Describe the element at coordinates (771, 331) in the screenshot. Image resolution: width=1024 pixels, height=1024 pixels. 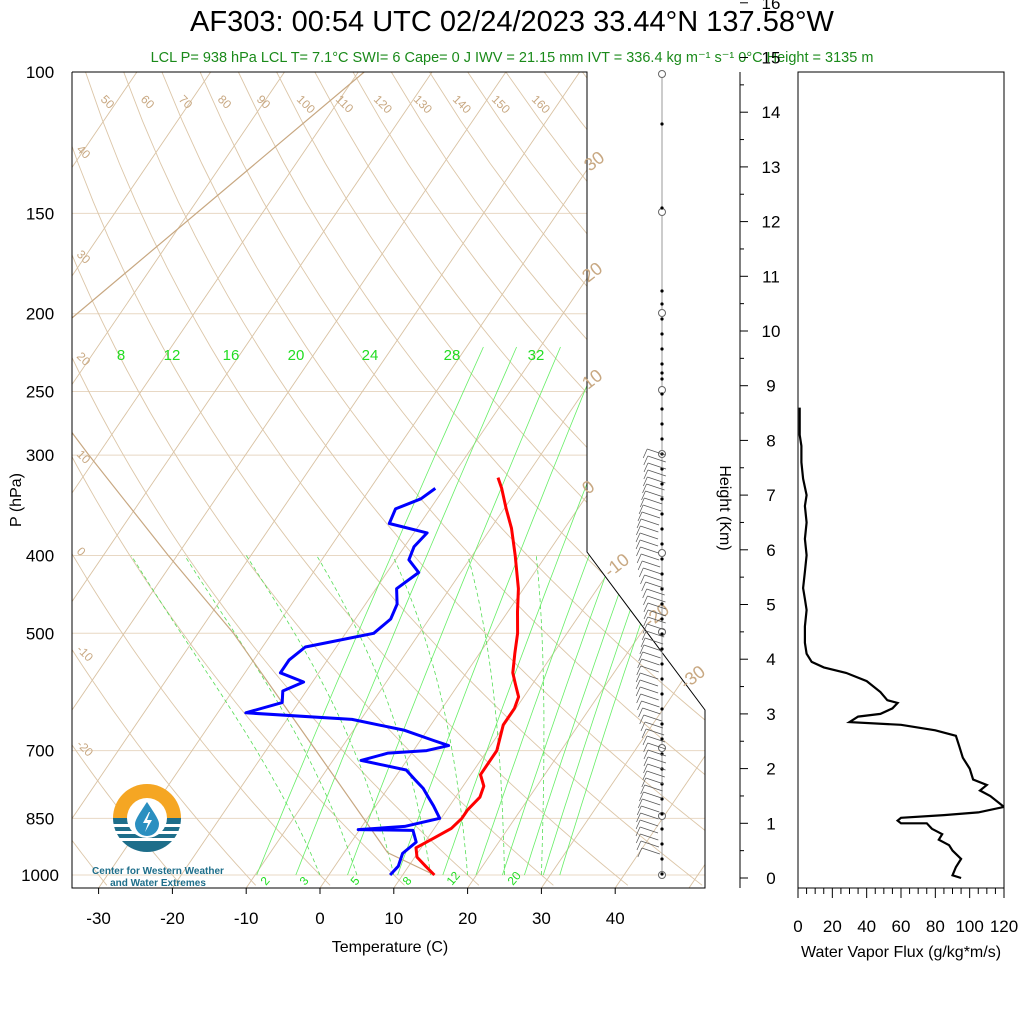
I see `height-tick-label: 10` at that location.